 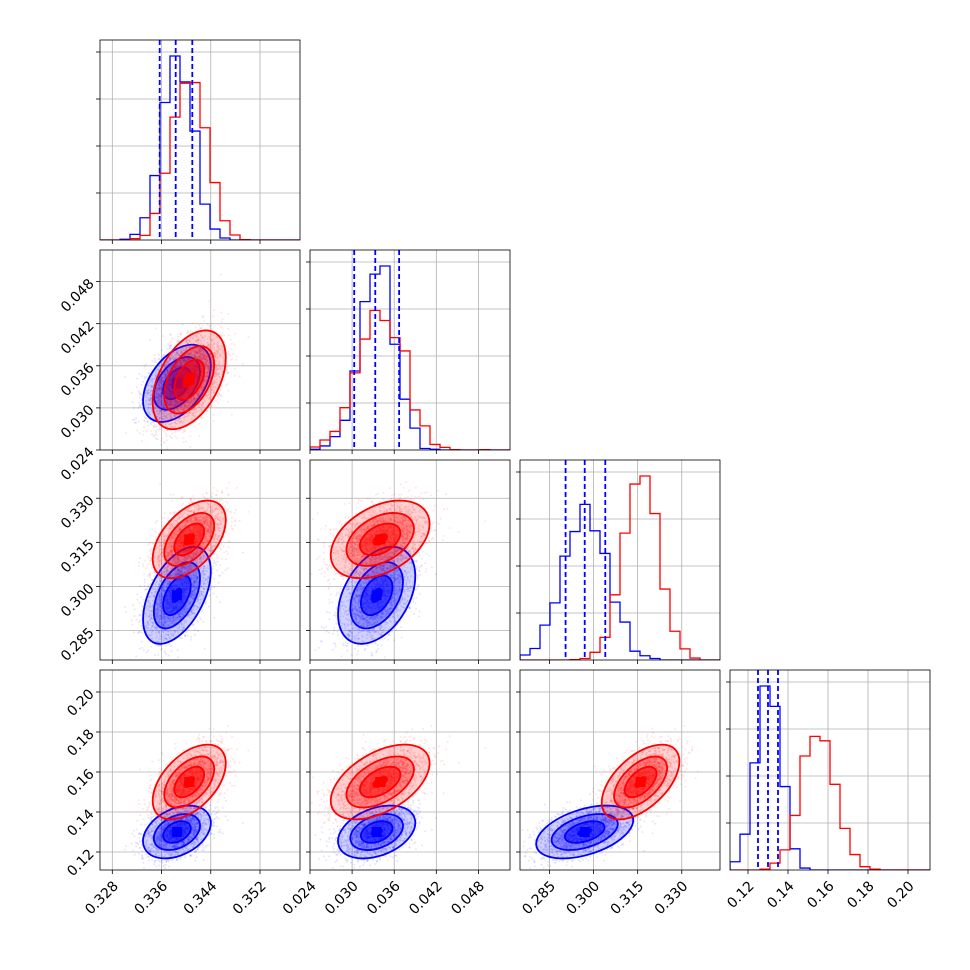 What do you see at coordinates (410, 357) in the screenshot?
I see `histogram-series` at bounding box center [410, 357].